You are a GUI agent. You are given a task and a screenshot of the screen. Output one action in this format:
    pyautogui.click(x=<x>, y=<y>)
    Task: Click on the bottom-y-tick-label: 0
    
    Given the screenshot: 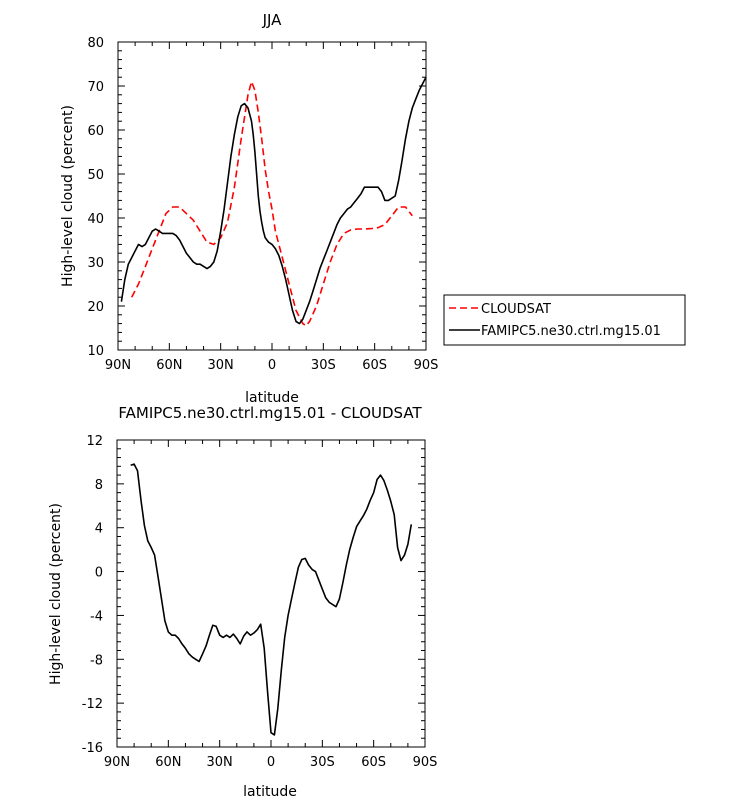 What is the action you would take?
    pyautogui.click(x=99, y=573)
    